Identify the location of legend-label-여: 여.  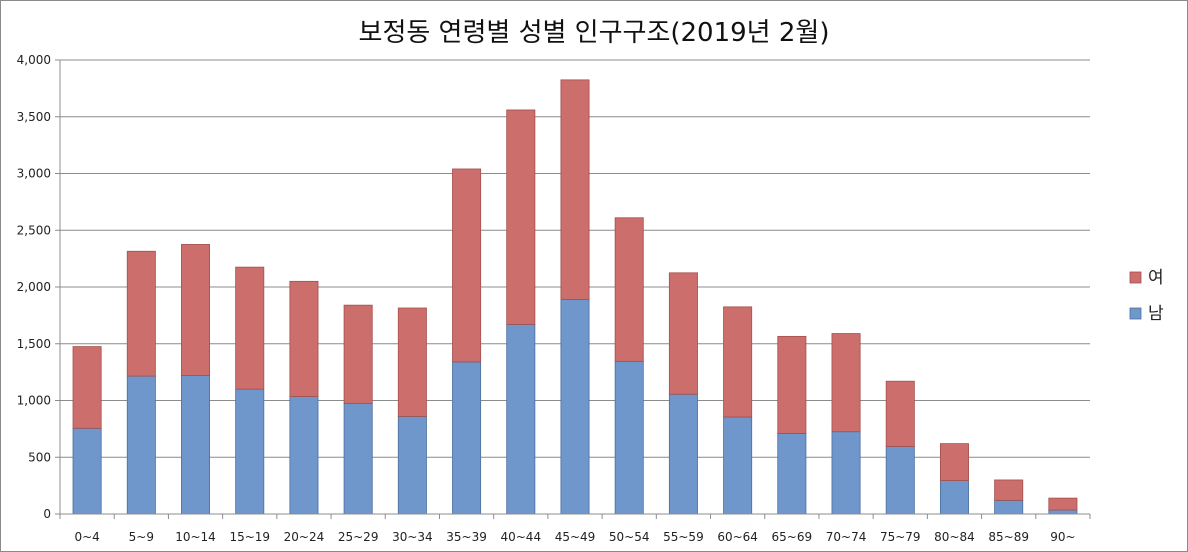
(1156, 278).